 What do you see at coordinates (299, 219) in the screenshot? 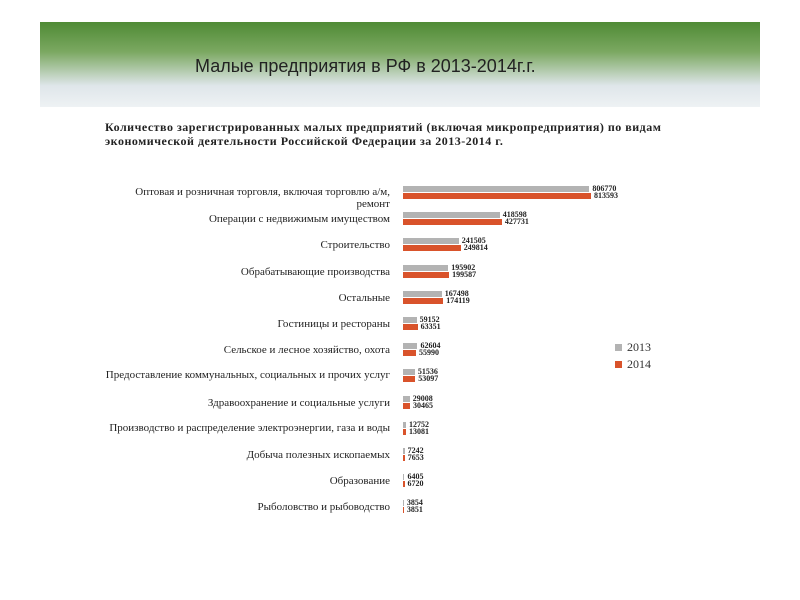
I see `category-label: Операции с недвижимым имуществом` at bounding box center [299, 219].